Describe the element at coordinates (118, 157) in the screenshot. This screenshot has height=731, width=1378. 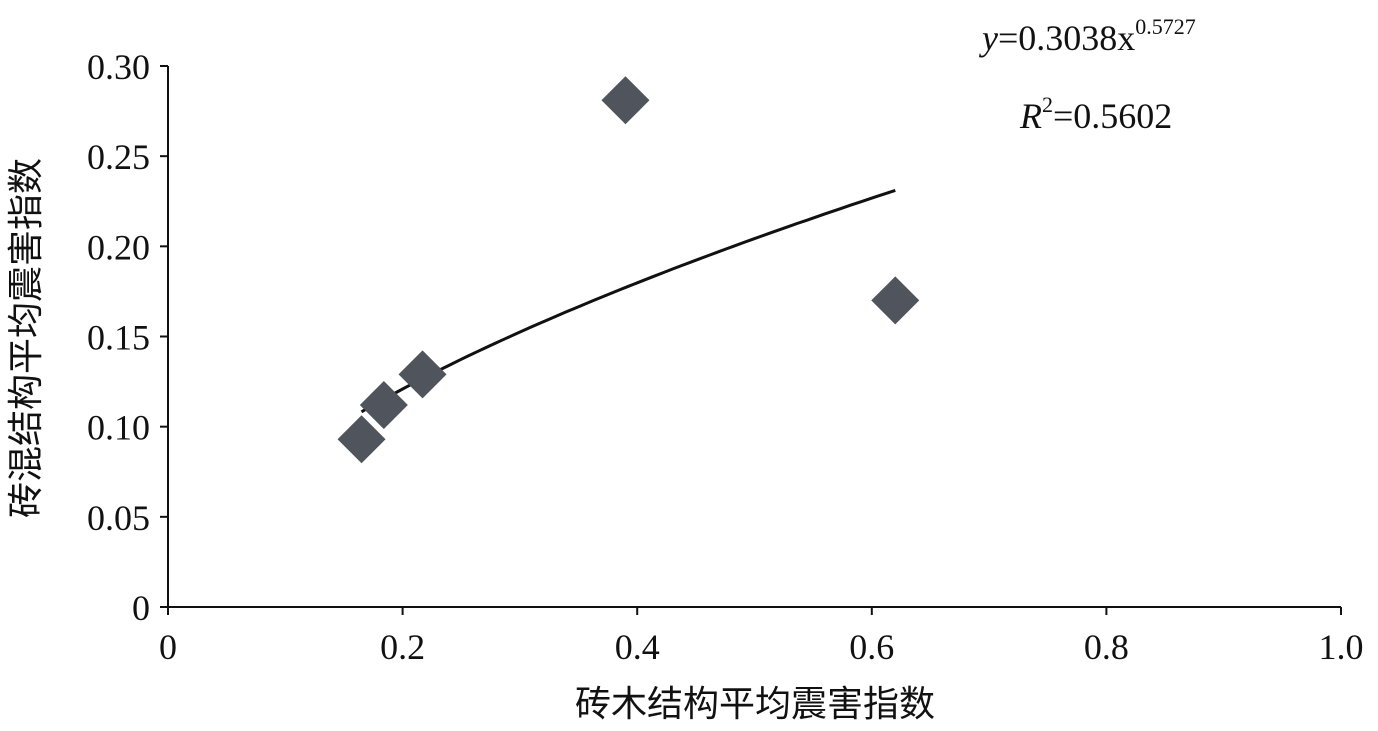
I see `y-tick-label: 0.25` at that location.